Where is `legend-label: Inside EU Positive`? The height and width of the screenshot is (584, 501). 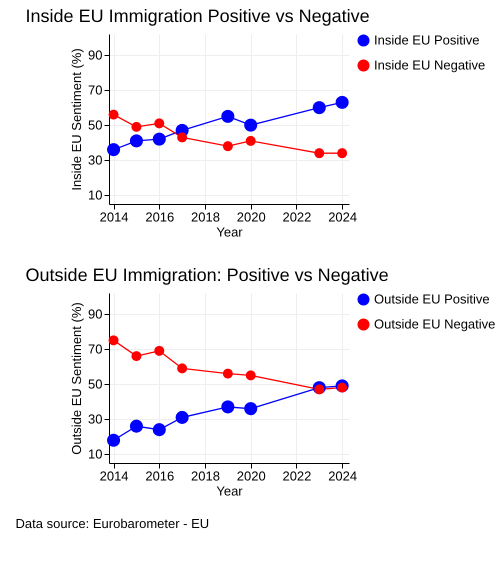 legend-label: Inside EU Positive is located at coordinates (427, 40).